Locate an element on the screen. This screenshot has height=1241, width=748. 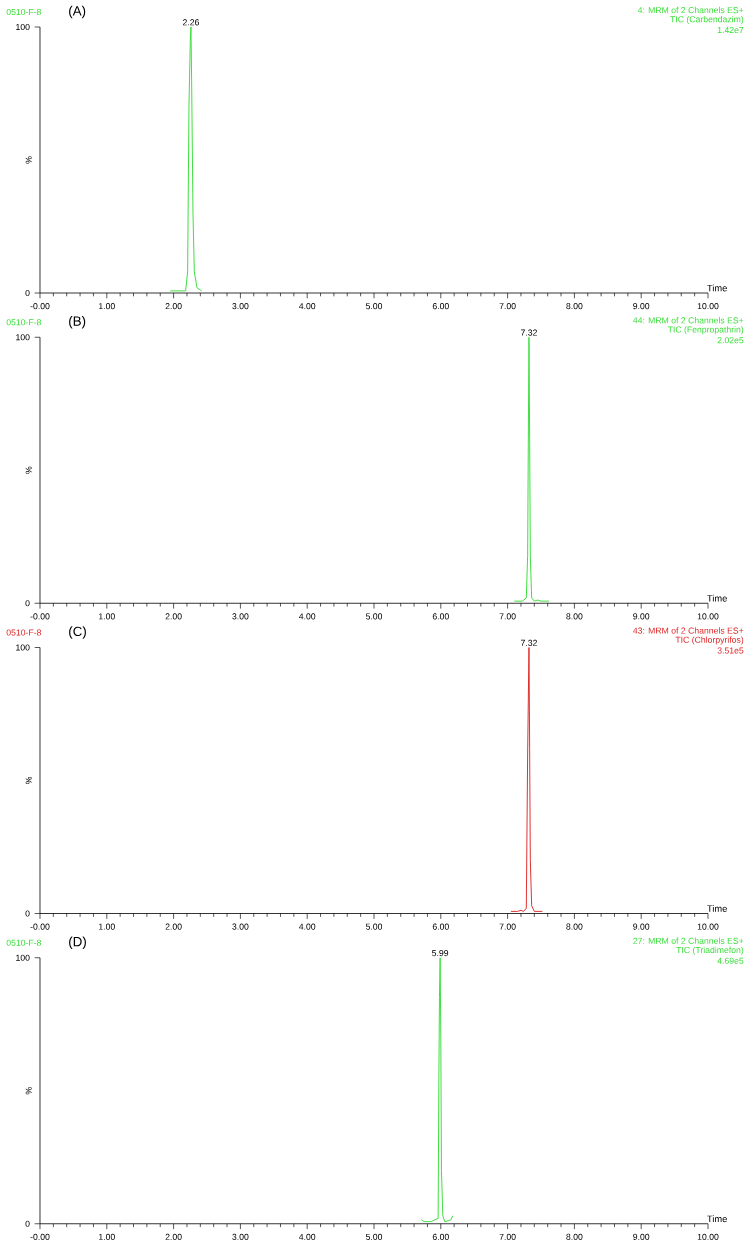
text: 44: MRM of 2 Channels ES+ is located at coordinates (688, 320).